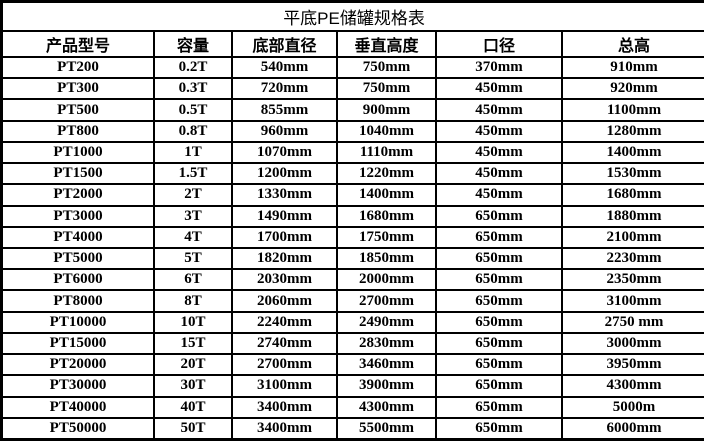 This screenshot has height=441, width=704. I want to click on table-row: PT5000 5T 1820mm 1850mm 650mm 2230mm, so click(353, 258).